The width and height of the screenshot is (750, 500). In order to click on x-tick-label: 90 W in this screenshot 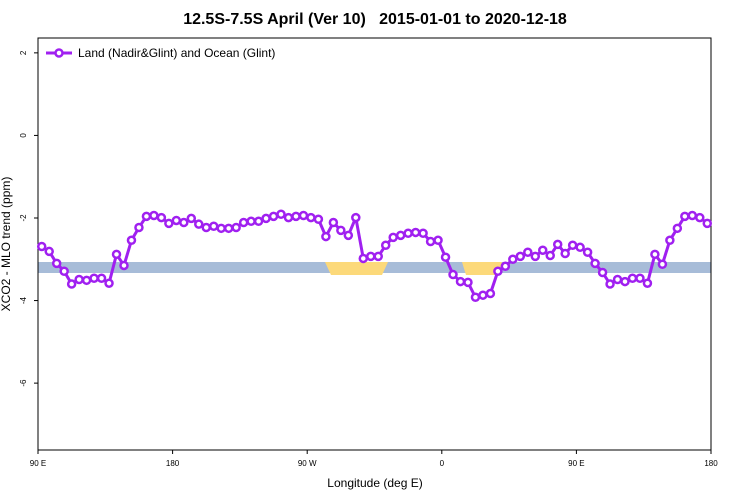, I will do `click(307, 463)`.